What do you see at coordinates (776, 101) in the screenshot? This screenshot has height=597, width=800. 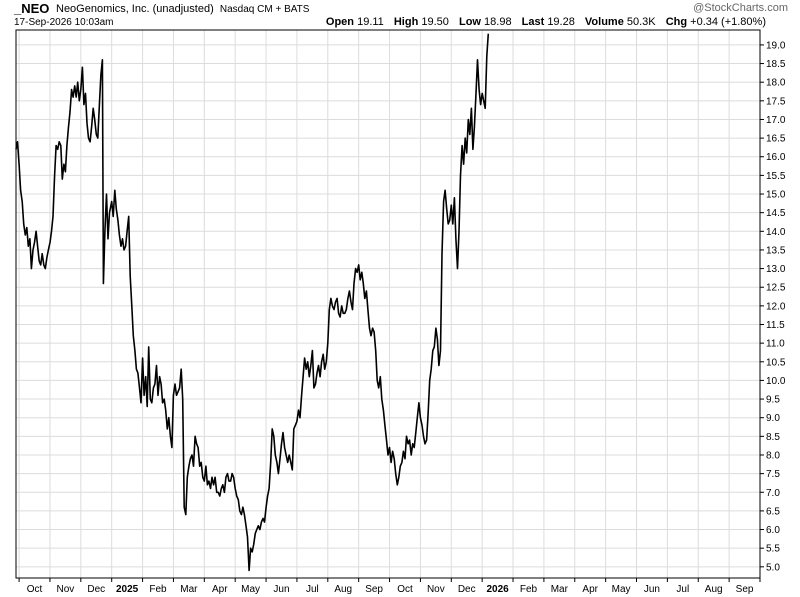 I see `y-tick-label: 17.5` at bounding box center [776, 101].